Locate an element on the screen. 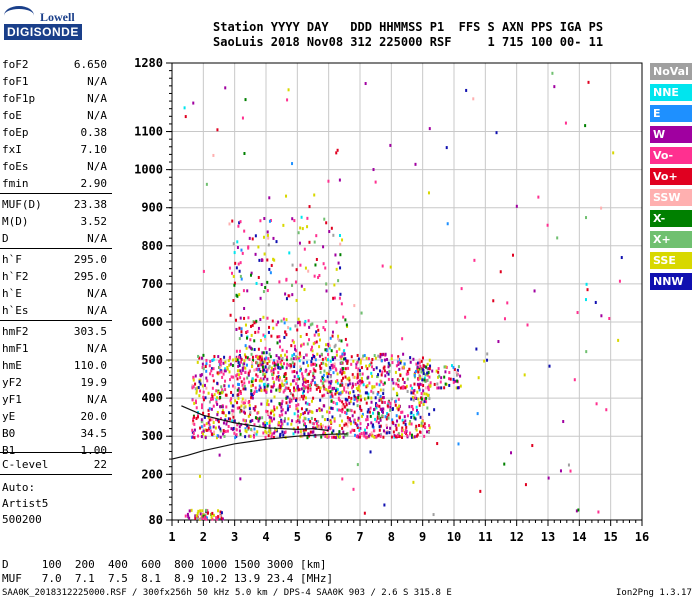  x-tick-label: 16 is located at coordinates (642, 537).